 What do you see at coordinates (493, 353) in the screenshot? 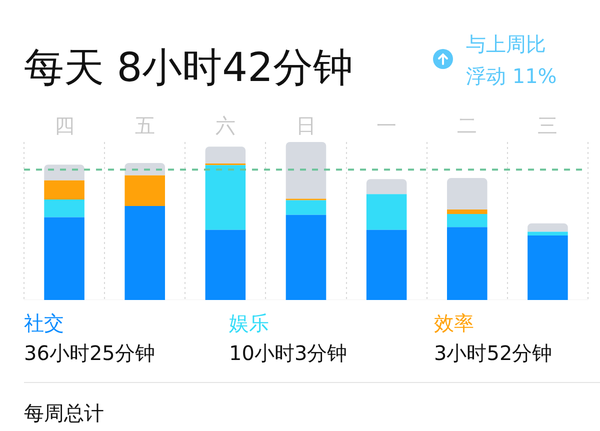
I see `text: 3小时52分钟` at bounding box center [493, 353].